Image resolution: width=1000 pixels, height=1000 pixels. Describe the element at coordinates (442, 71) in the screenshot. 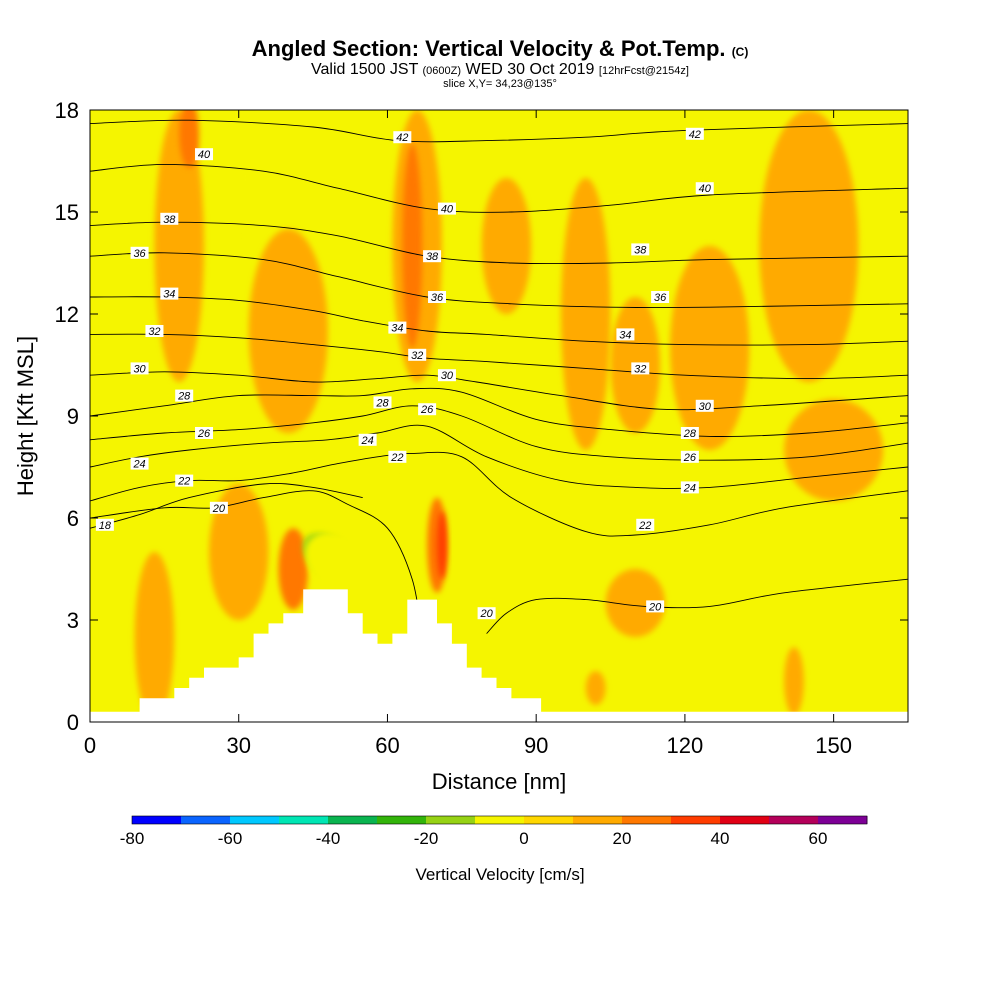

I see `valid-utc: (0600Z)` at that location.